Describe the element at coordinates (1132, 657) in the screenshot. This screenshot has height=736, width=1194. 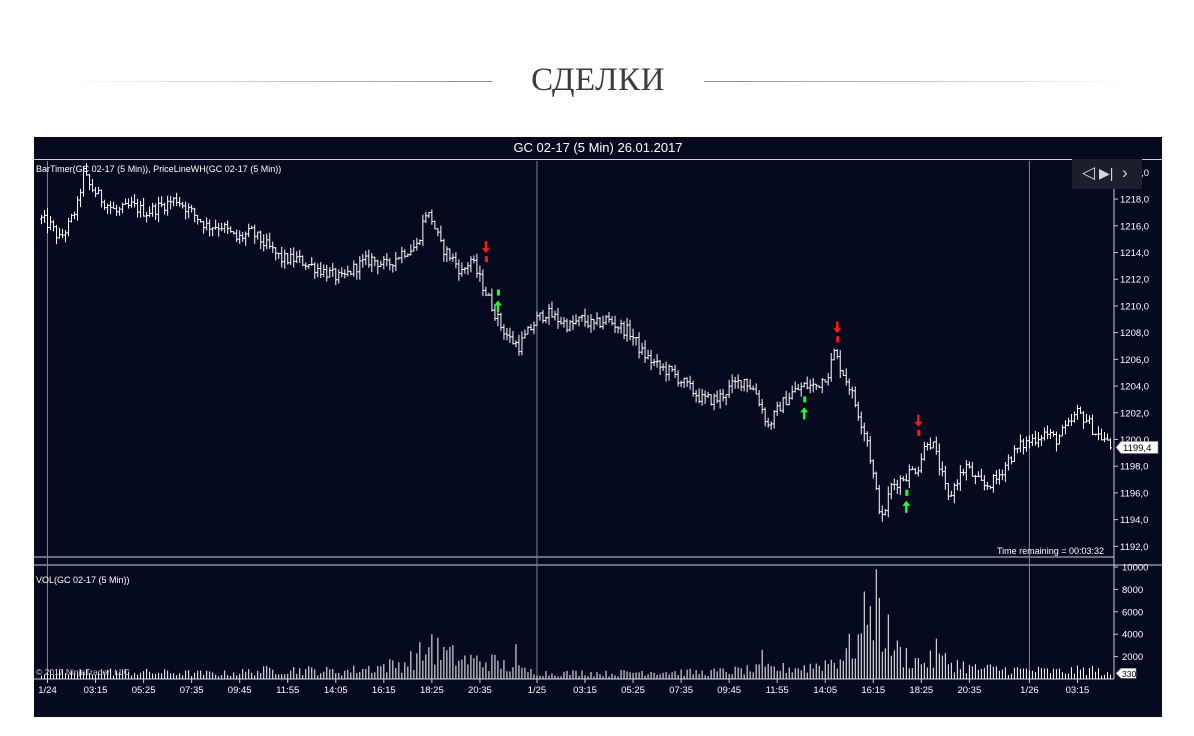
I see `volume-tick-label: 2000` at that location.